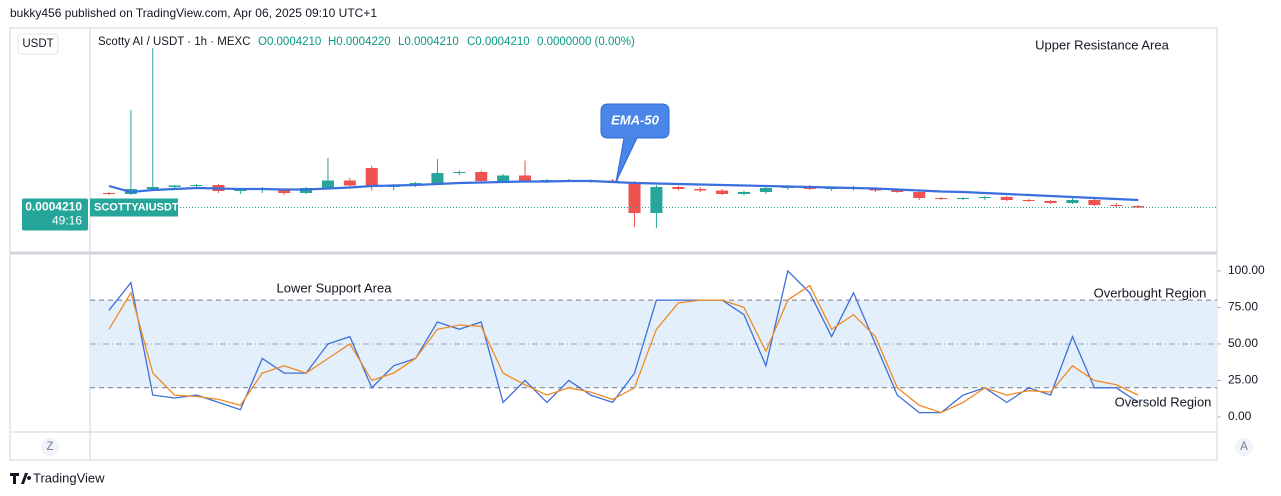 Image resolution: width=1281 pixels, height=496 pixels. What do you see at coordinates (359, 42) in the screenshot?
I see `legend-high: H0.0004220` at bounding box center [359, 42].